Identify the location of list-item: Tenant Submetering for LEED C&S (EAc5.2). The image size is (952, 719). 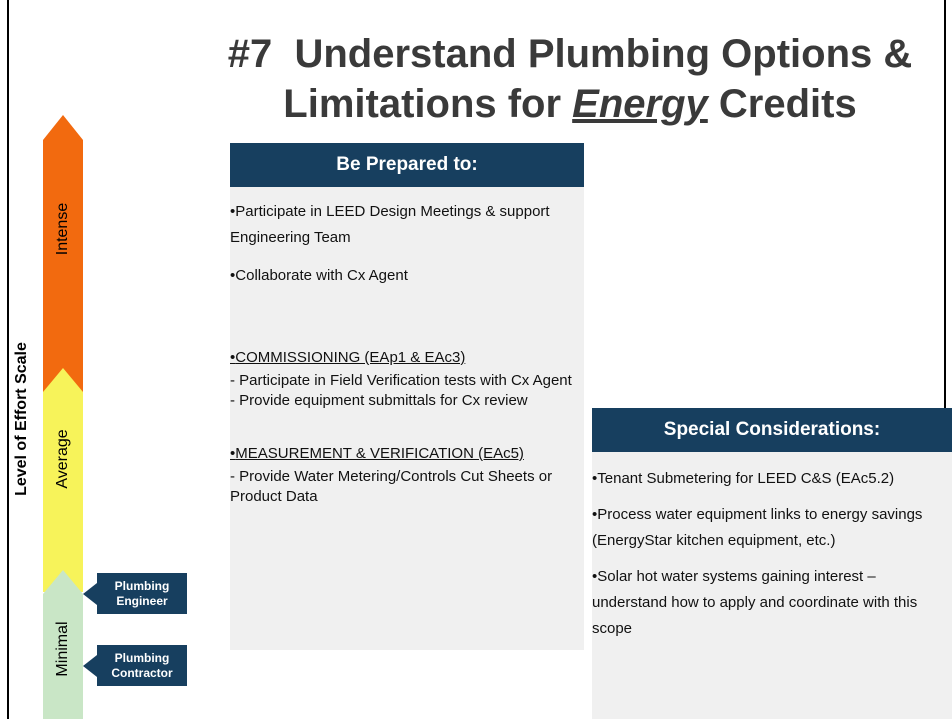
(767, 479).